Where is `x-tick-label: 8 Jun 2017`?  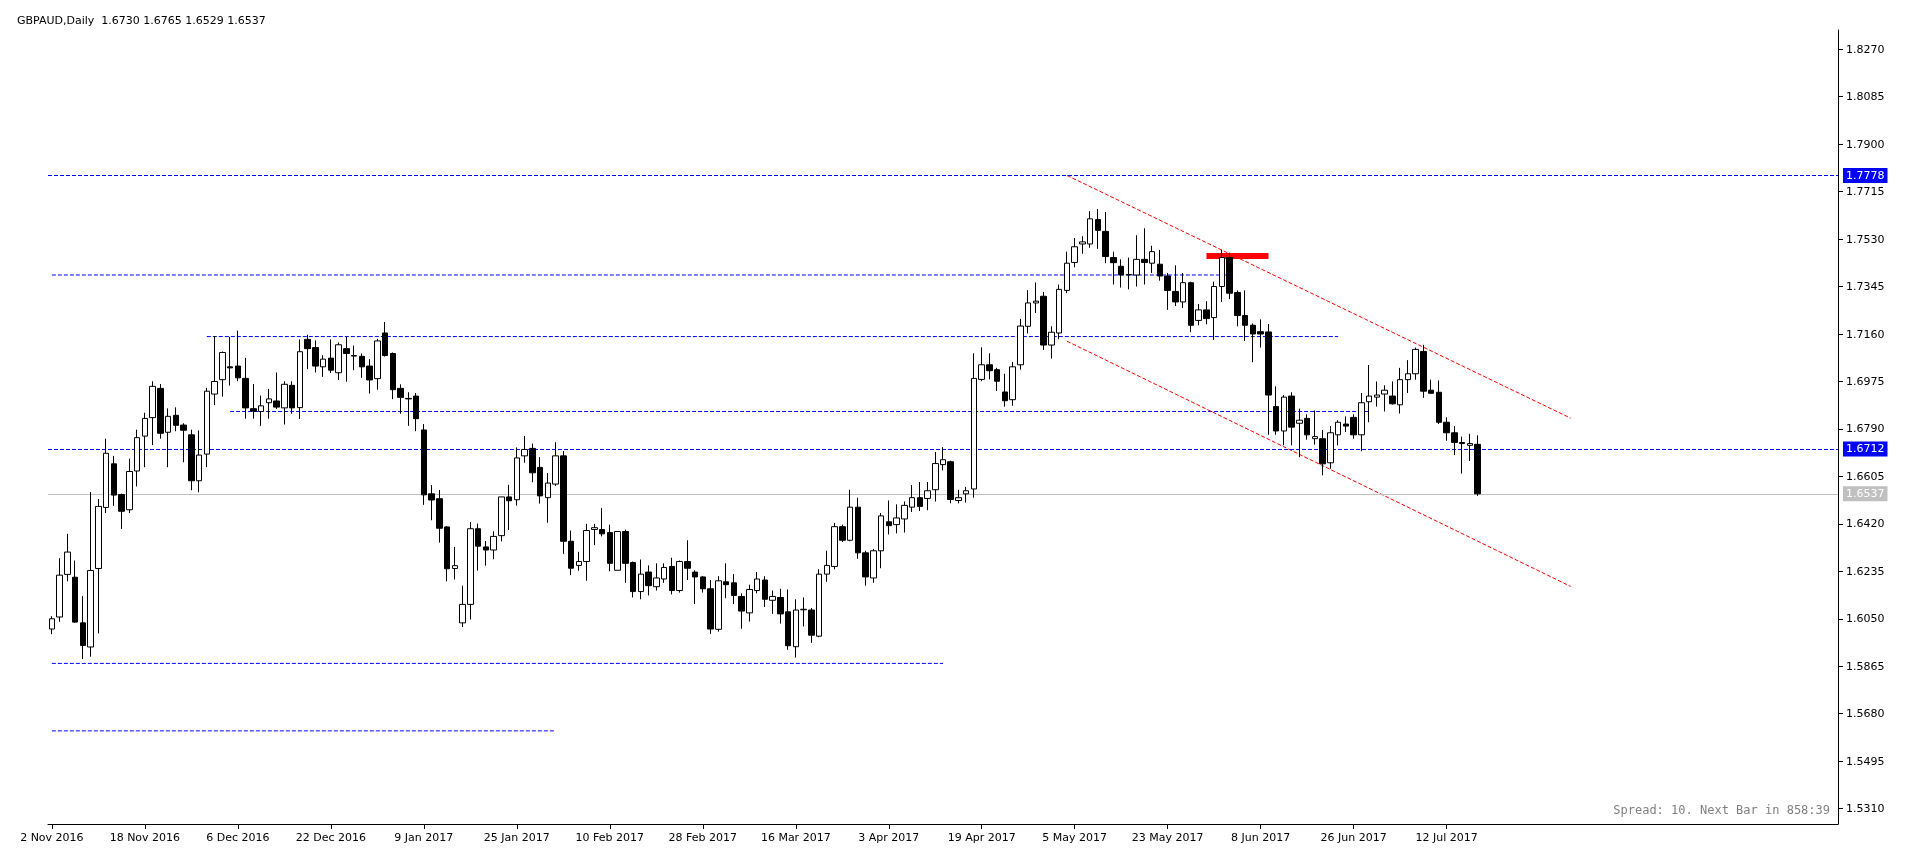
x-tick-label: 8 Jun 2017 is located at coordinates (1261, 837).